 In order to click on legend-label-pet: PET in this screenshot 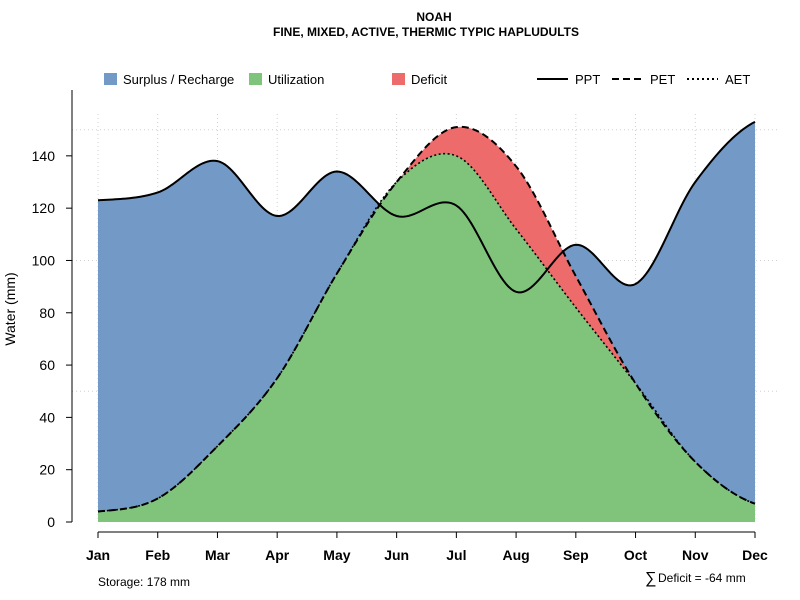, I will do `click(662, 79)`.